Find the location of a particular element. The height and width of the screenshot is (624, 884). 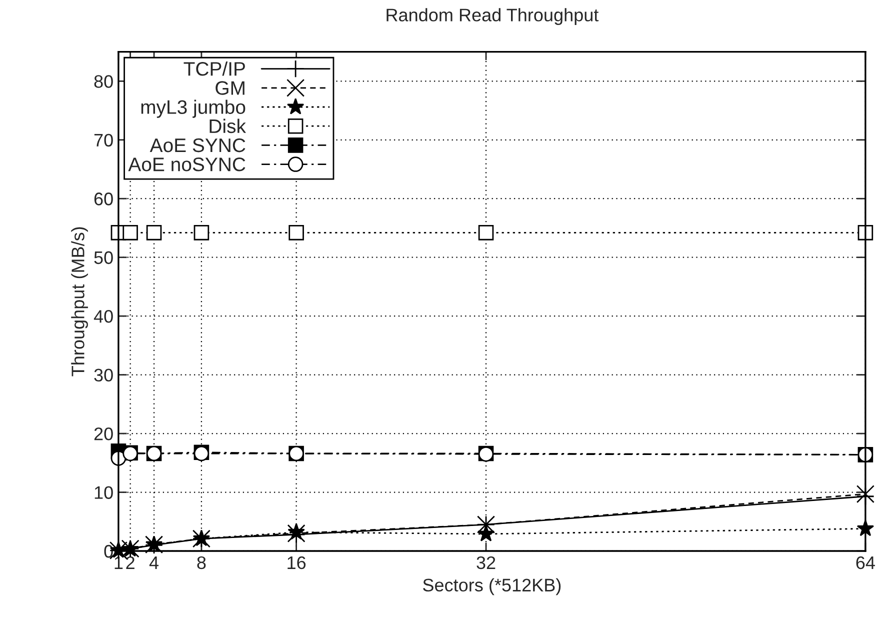

y-tick-label: 40 is located at coordinates (103, 316).